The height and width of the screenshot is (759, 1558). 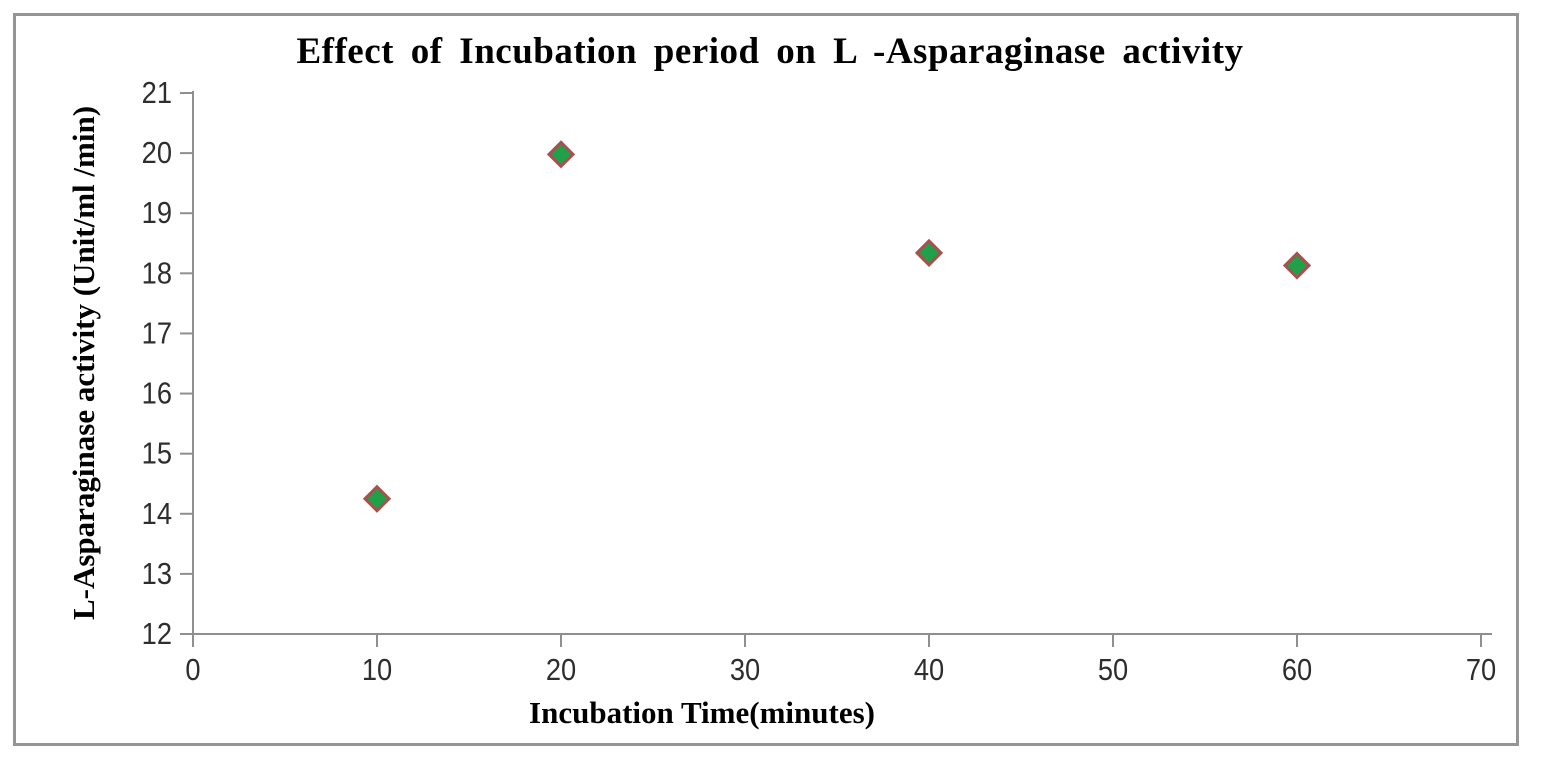 What do you see at coordinates (1113, 670) in the screenshot?
I see `x-tick-label: 50` at bounding box center [1113, 670].